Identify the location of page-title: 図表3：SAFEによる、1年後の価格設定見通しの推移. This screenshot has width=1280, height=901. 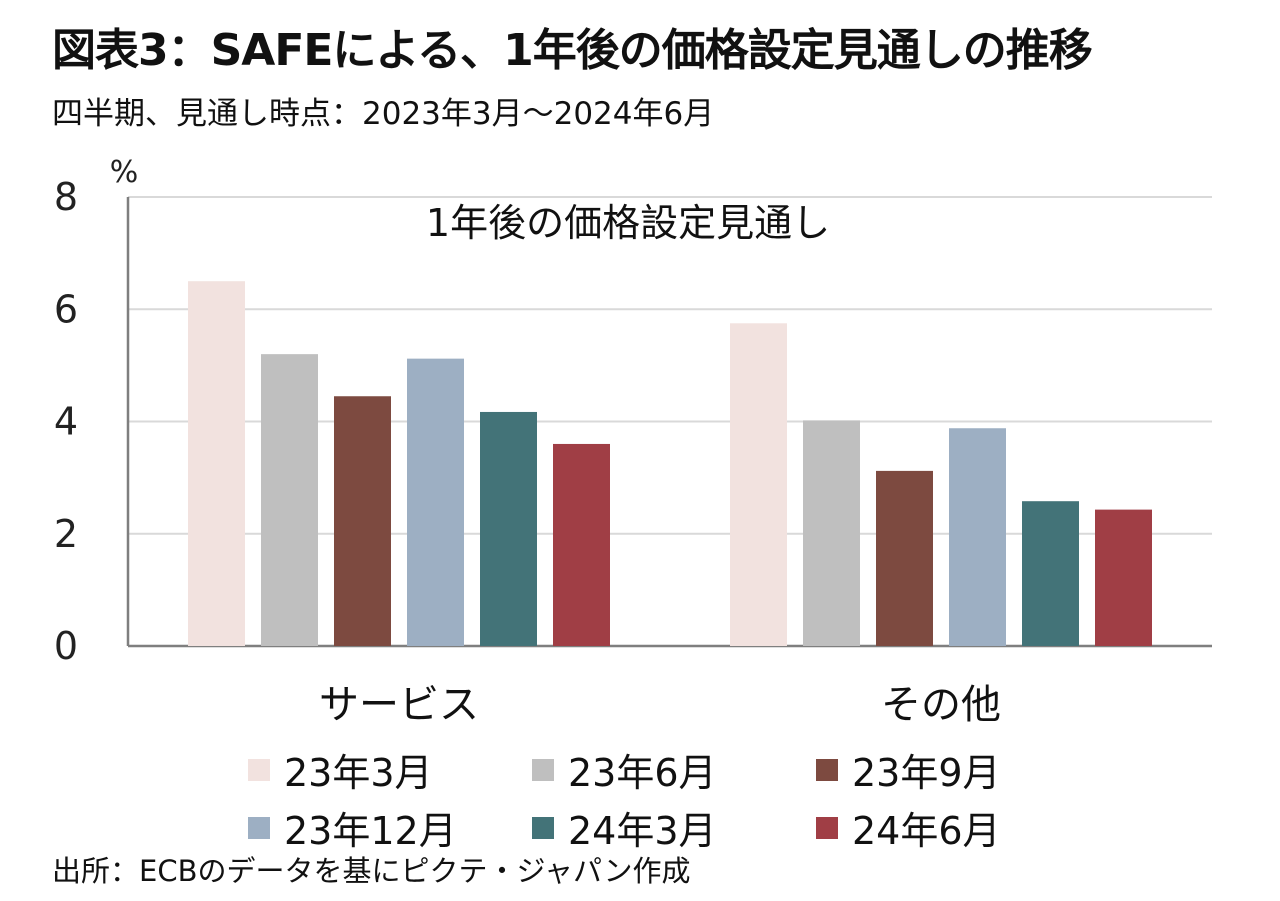
(572, 50).